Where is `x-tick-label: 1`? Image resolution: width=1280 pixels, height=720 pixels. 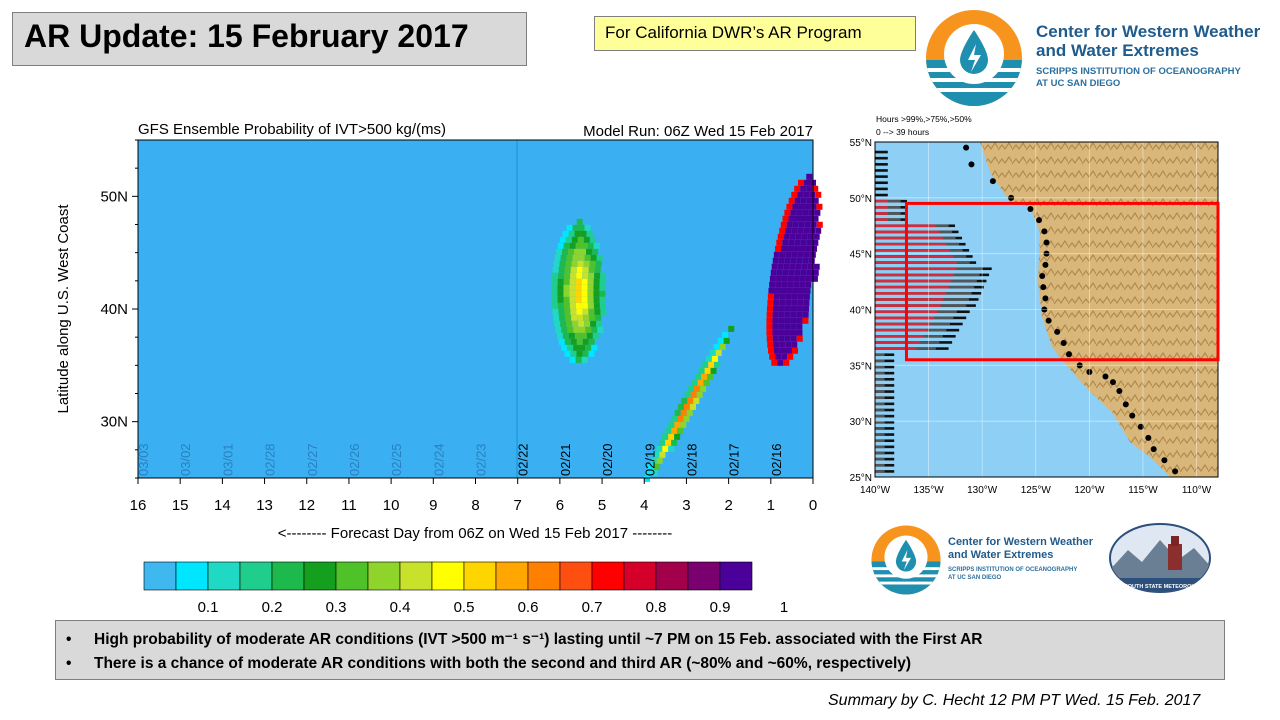
x-tick-label: 1 is located at coordinates (771, 505).